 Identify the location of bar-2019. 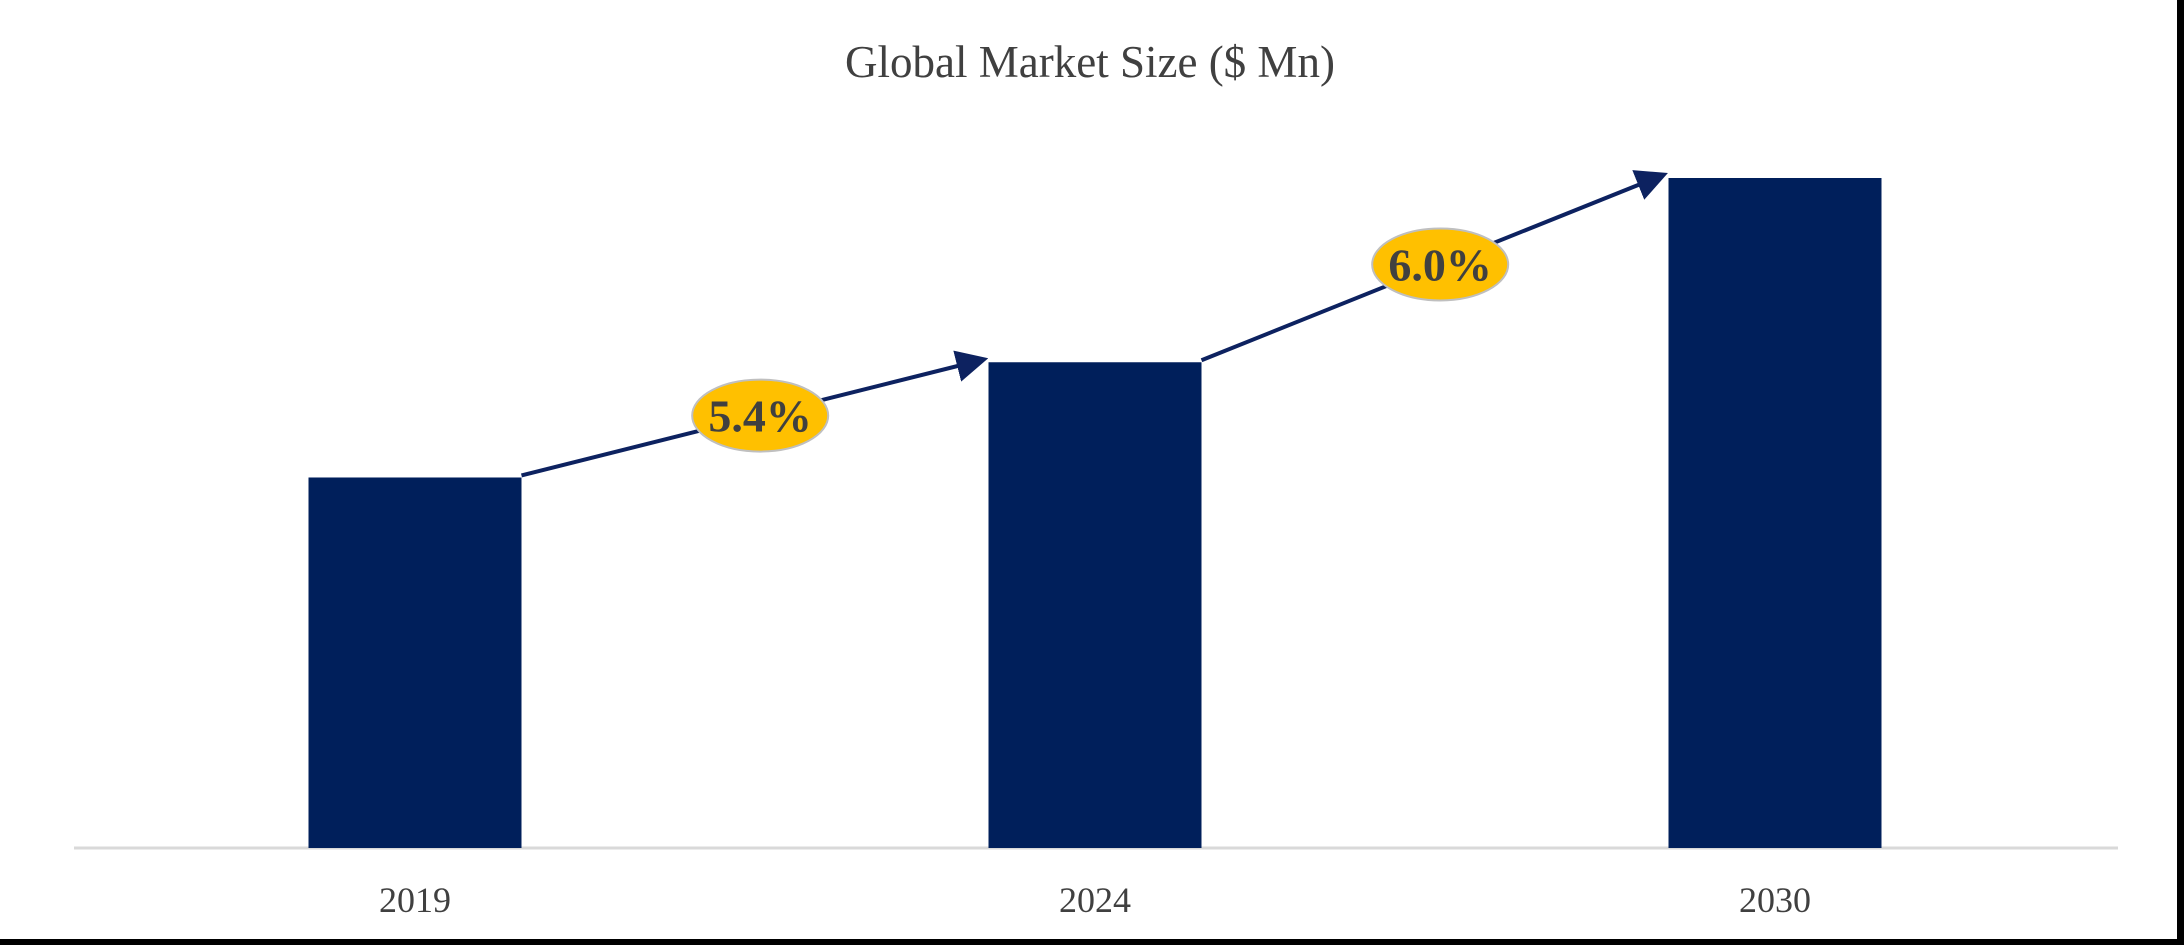
(415, 662).